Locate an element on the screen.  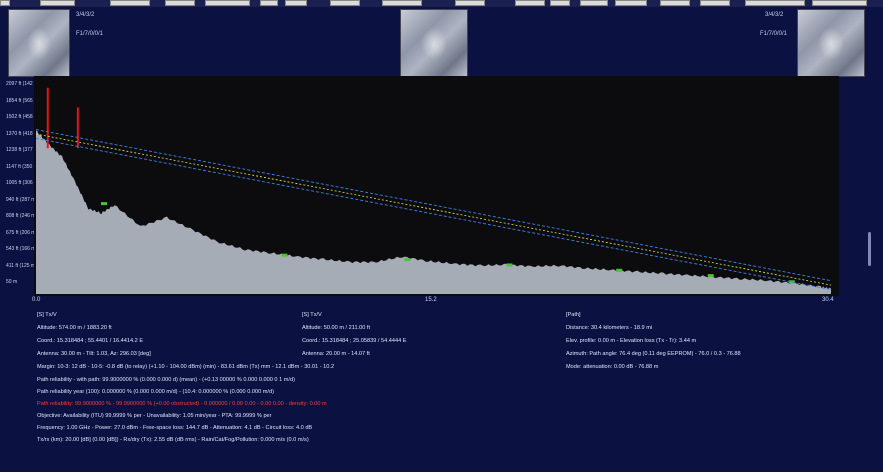
y-tick-label: 50 m is located at coordinates (12, 282).